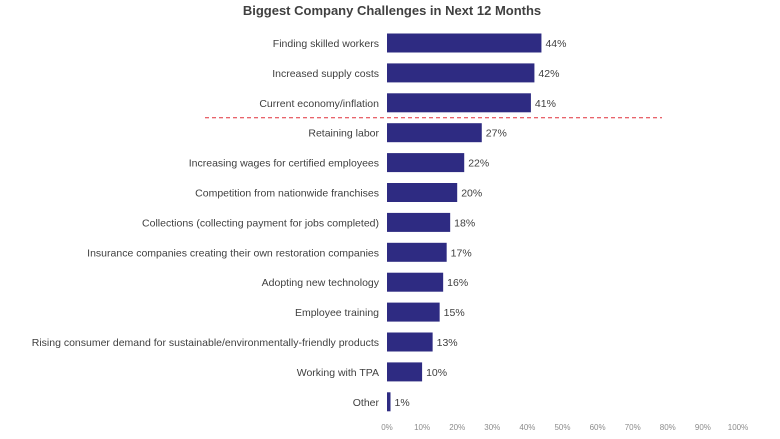 This screenshot has width=780, height=439. What do you see at coordinates (492, 427) in the screenshot?
I see `x-tick-label: 30%` at bounding box center [492, 427].